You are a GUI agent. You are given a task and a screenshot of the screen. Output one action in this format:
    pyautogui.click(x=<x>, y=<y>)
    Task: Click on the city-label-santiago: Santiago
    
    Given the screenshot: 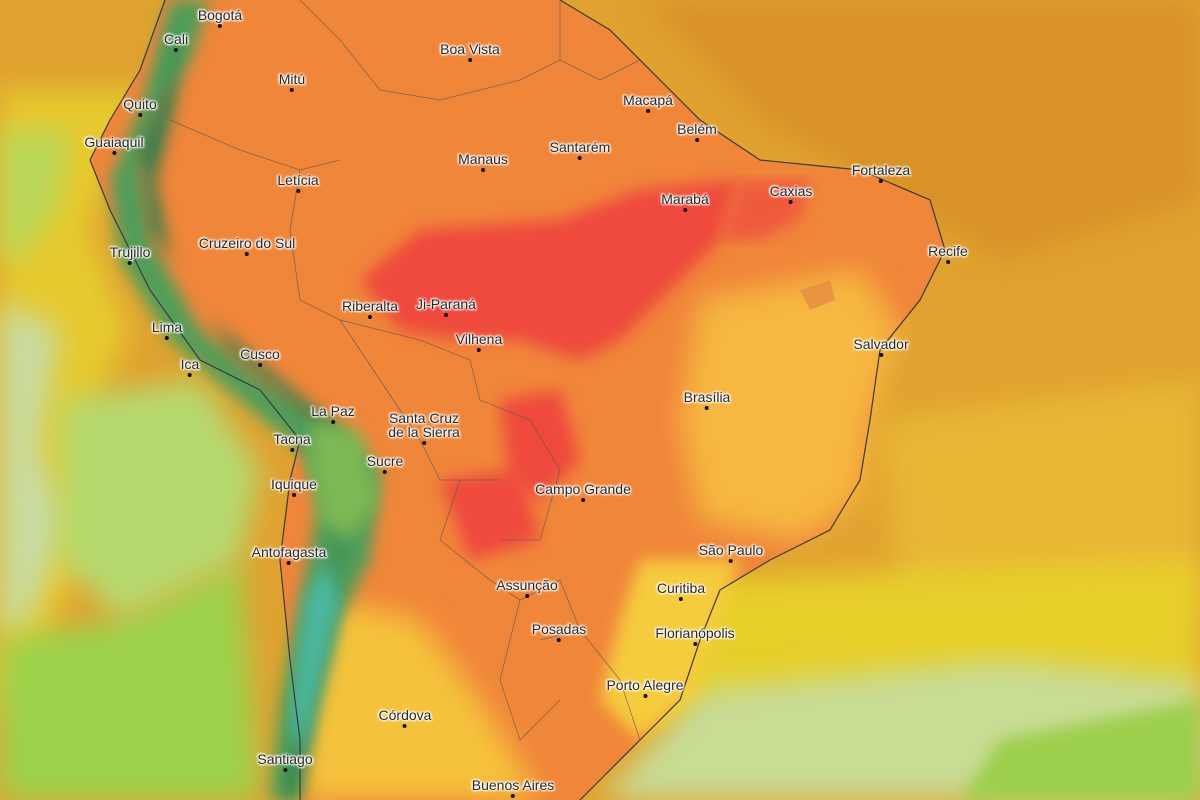 What is the action you would take?
    pyautogui.click(x=285, y=761)
    